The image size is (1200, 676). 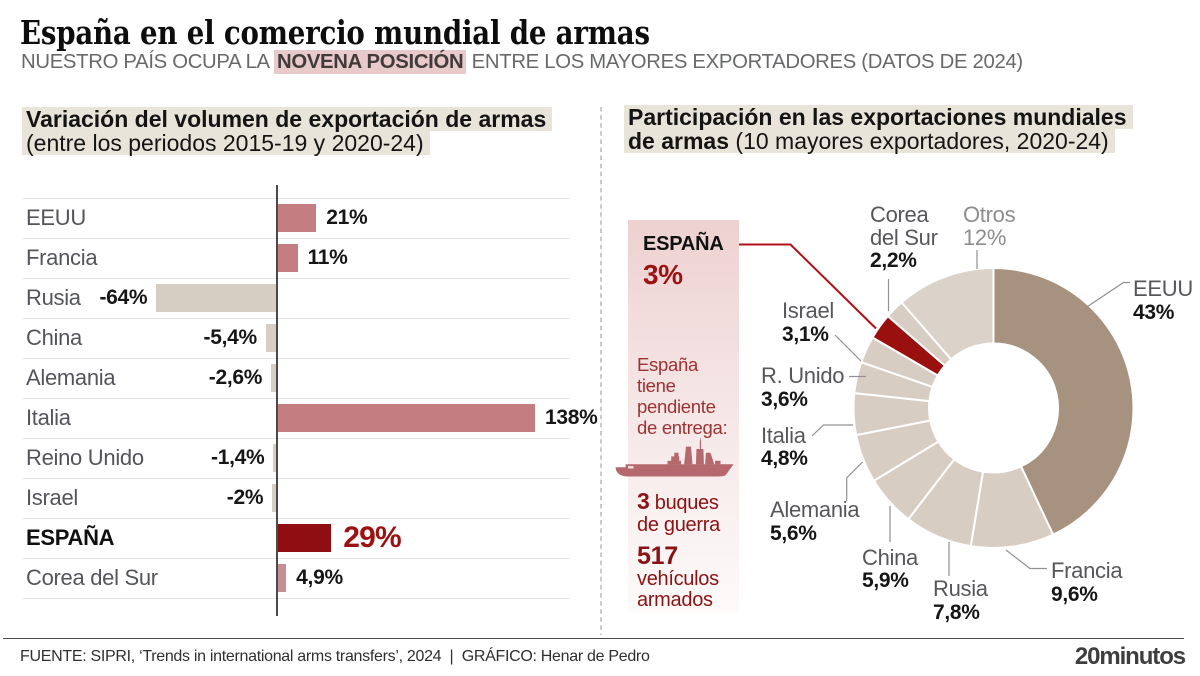 What do you see at coordinates (677, 455) in the screenshot?
I see `warship-icon` at bounding box center [677, 455].